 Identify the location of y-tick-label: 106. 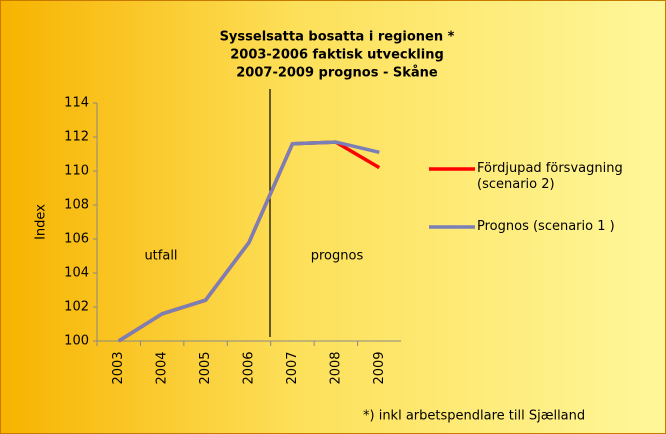
(76, 239).